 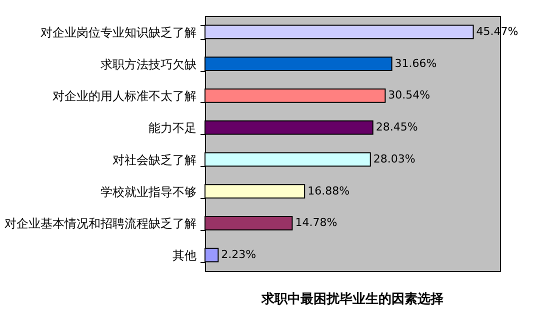 What do you see at coordinates (329, 191) in the screenshot?
I see `data-label: 16.88%` at bounding box center [329, 191].